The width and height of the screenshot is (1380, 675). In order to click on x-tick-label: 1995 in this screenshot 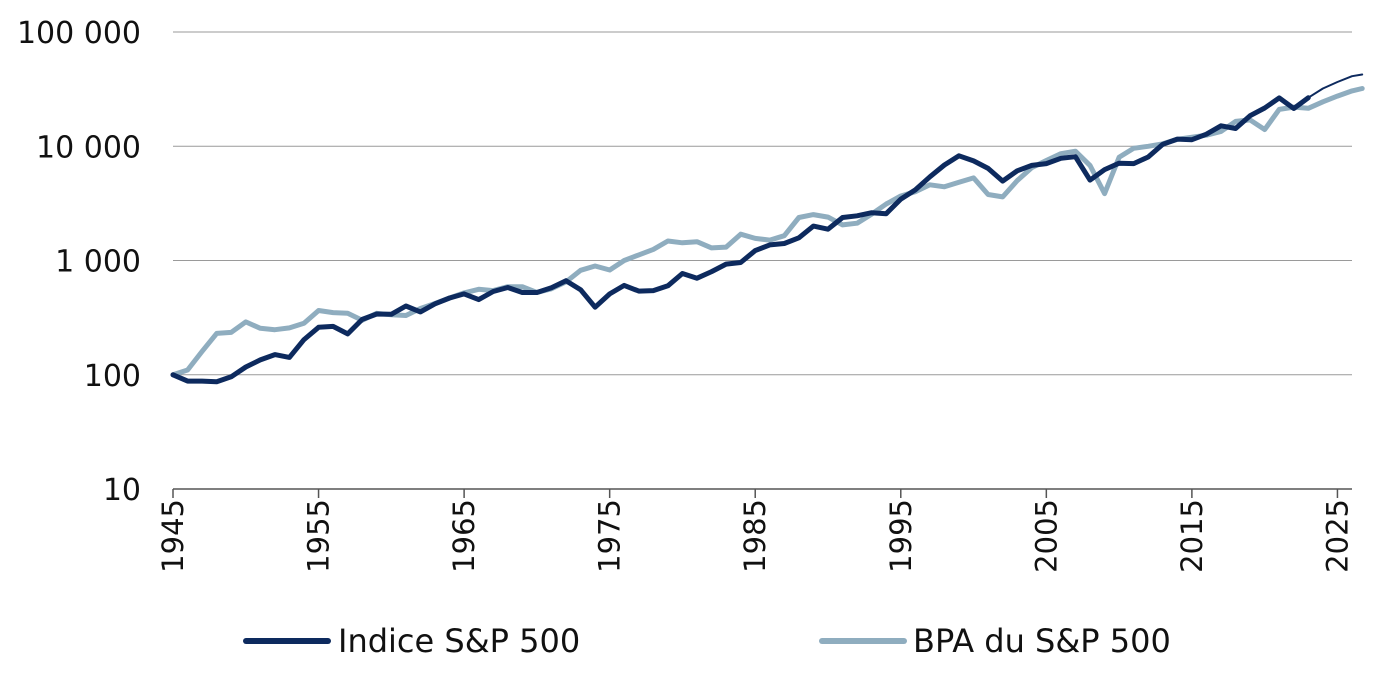, I will do `click(901, 536)`.